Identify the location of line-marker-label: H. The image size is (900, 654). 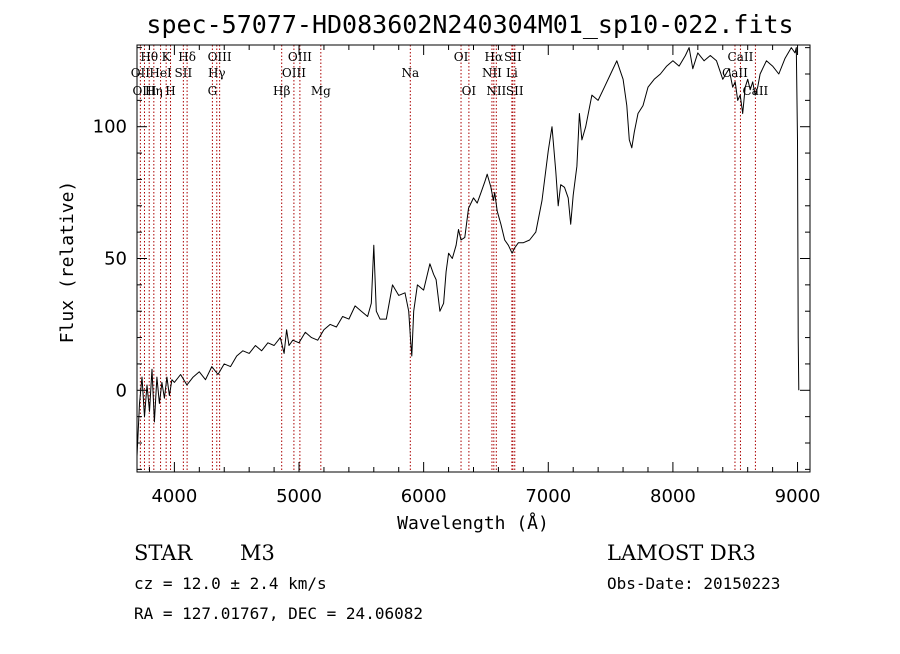
(170, 91).